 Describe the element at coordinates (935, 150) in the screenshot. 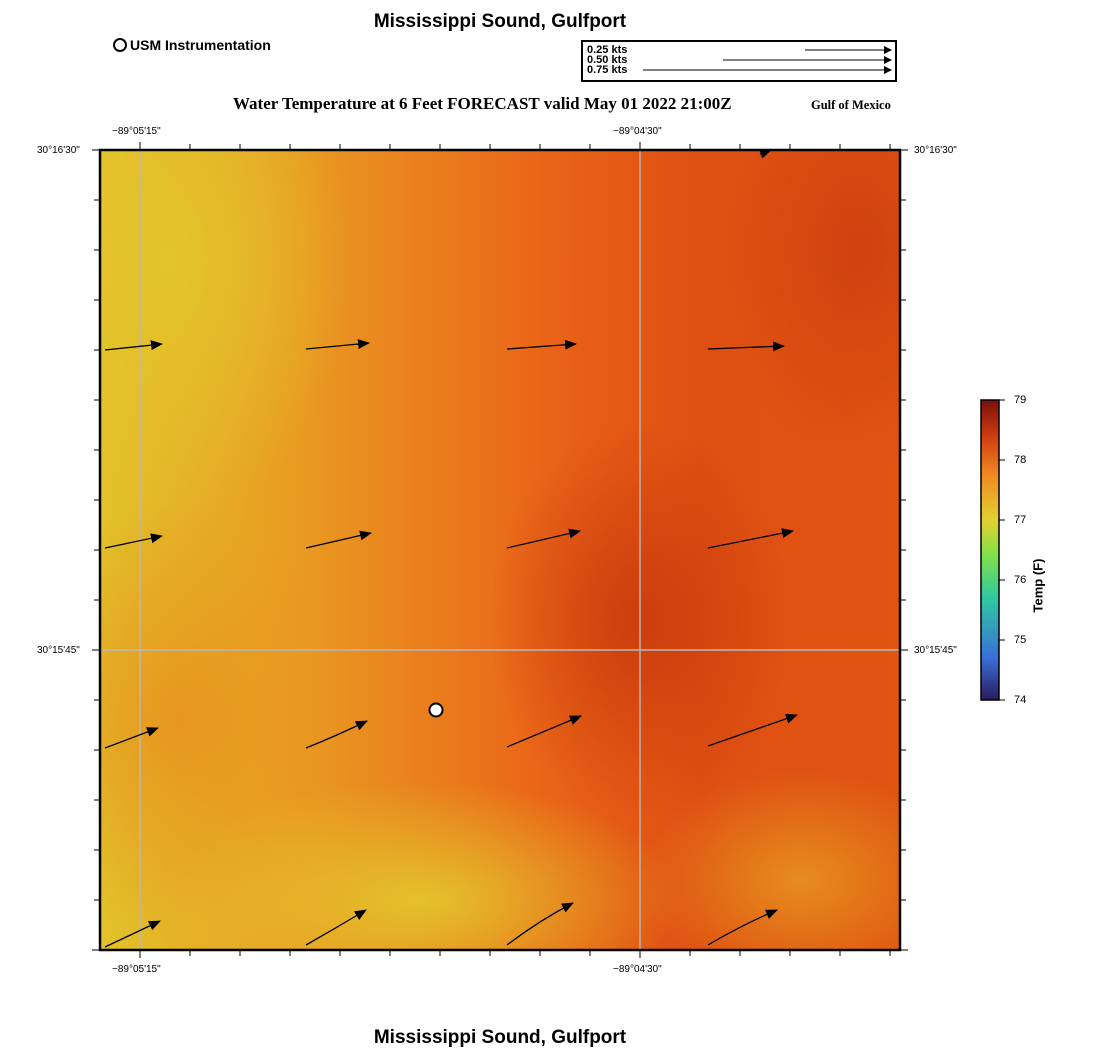

I see `lat-label-right-1: 30°16'30"` at that location.